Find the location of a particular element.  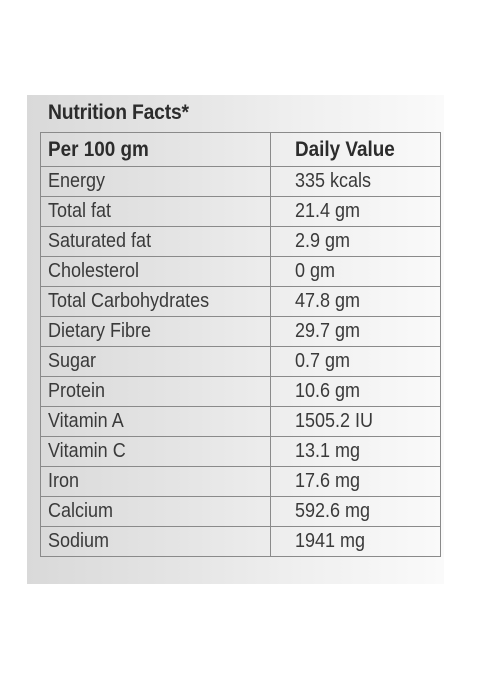

nutrient-value: 1505.2 IU is located at coordinates (355, 421).